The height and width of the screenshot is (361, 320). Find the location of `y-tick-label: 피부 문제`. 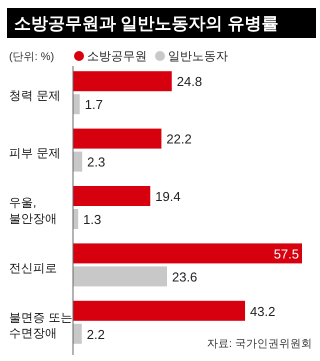

y-tick-label: 피부 문제 is located at coordinates (34, 153).